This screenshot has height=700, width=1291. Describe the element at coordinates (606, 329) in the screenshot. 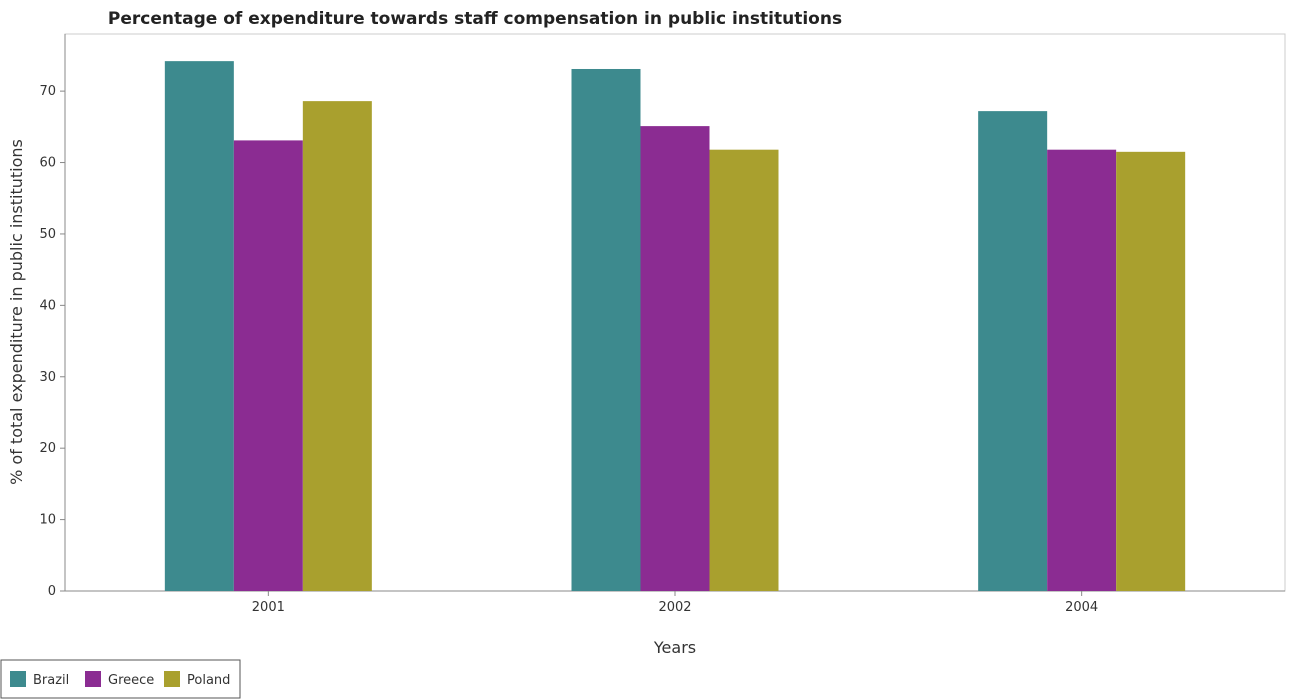

I see `bar-brazil-2002` at that location.